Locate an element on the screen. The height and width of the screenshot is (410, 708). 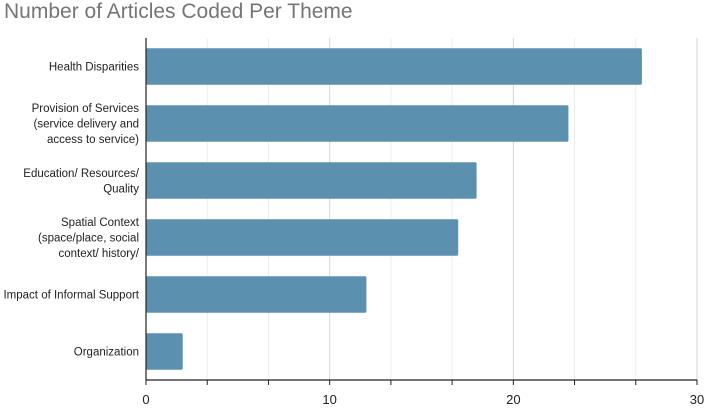
x-tick-label: 10 is located at coordinates (329, 399).